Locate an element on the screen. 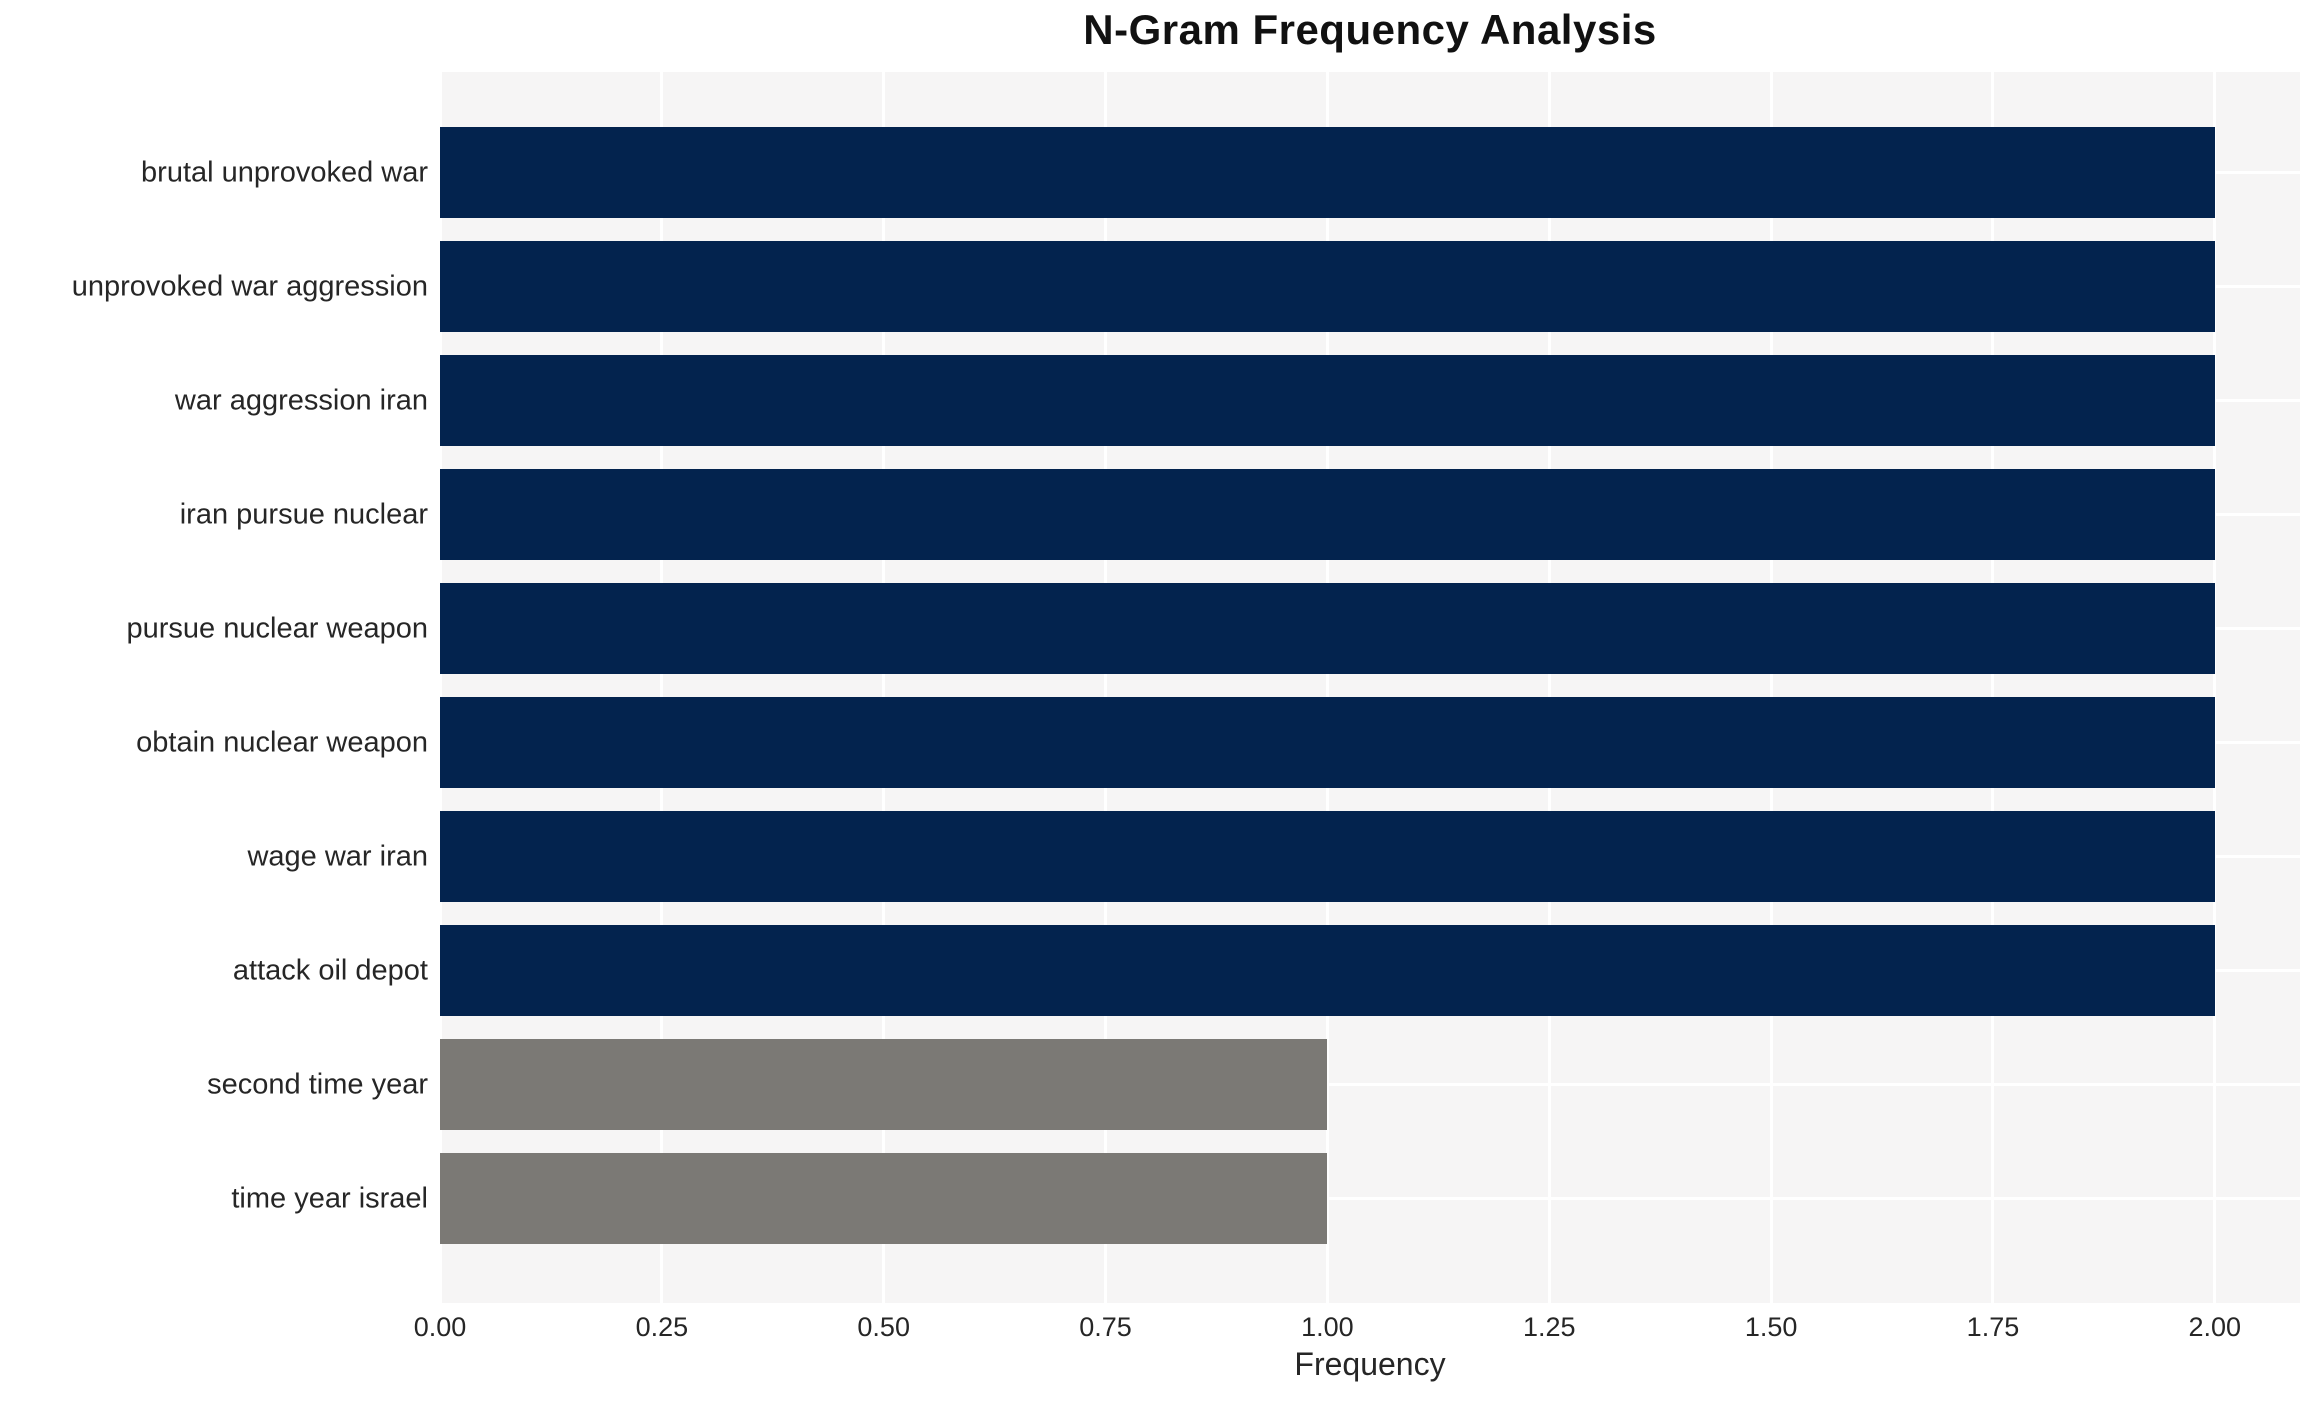  x-tick-label: 1.00 is located at coordinates (1327, 1327).